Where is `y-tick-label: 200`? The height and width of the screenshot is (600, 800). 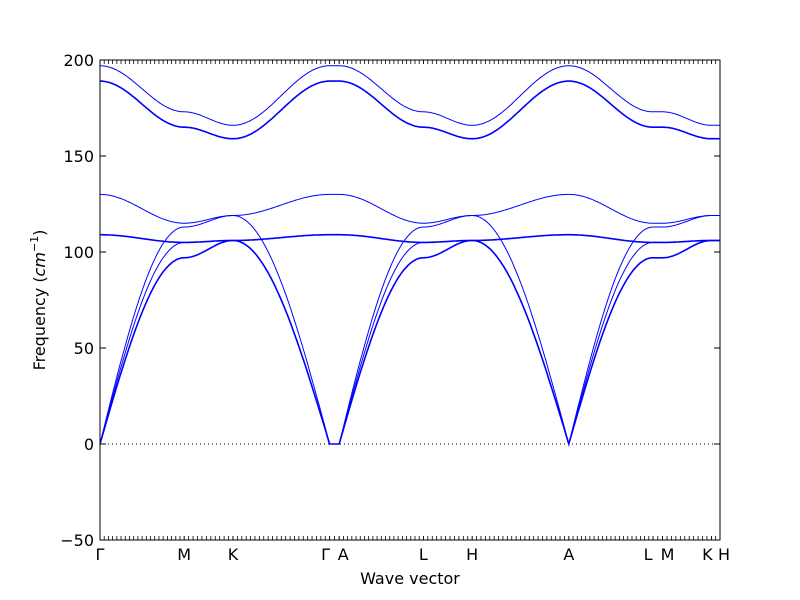
y-tick-label: 200 is located at coordinates (78, 60).